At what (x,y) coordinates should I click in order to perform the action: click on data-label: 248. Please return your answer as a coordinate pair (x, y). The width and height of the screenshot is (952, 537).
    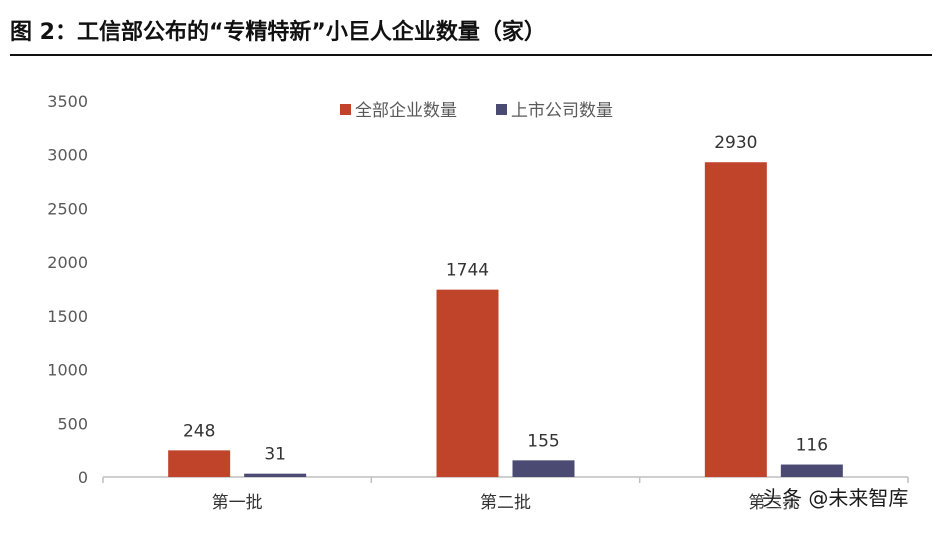
    Looking at the image, I should click on (199, 431).